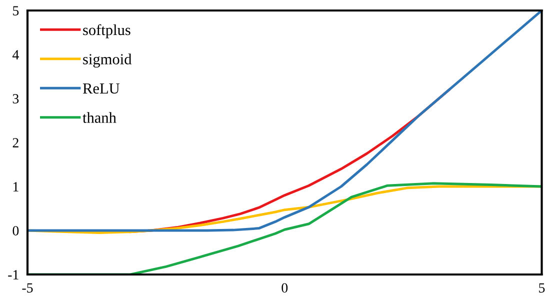 The height and width of the screenshot is (300, 550). Describe the element at coordinates (15, 143) in the screenshot. I see `y-tick-label: 2` at that location.